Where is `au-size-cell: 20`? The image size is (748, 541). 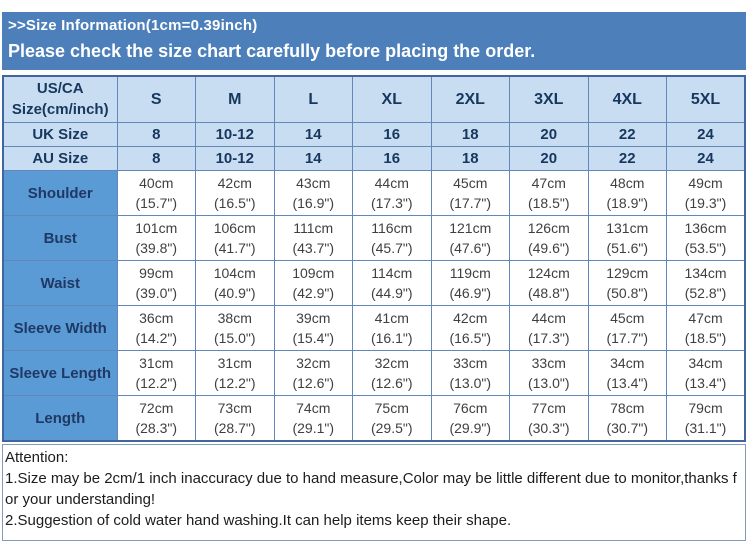
au-size-cell: 20 is located at coordinates (549, 158).